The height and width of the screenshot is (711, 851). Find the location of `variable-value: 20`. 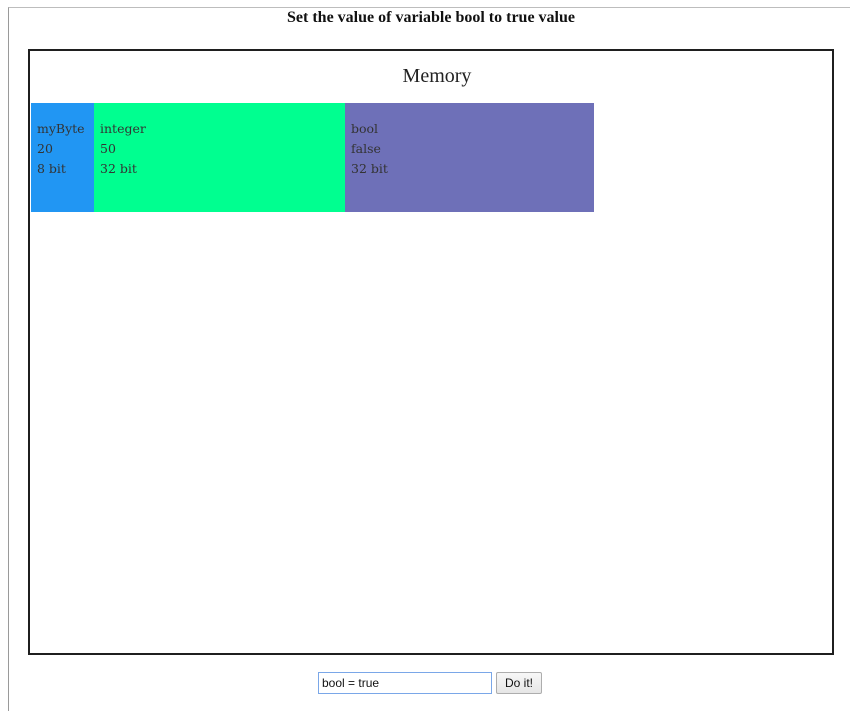

variable-value: 20 is located at coordinates (45, 148).